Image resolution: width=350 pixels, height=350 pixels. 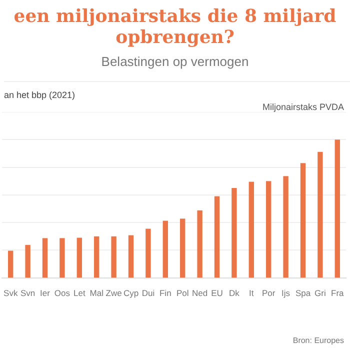 What do you see at coordinates (182, 293) in the screenshot?
I see `x-tick-label: Pol` at bounding box center [182, 293].